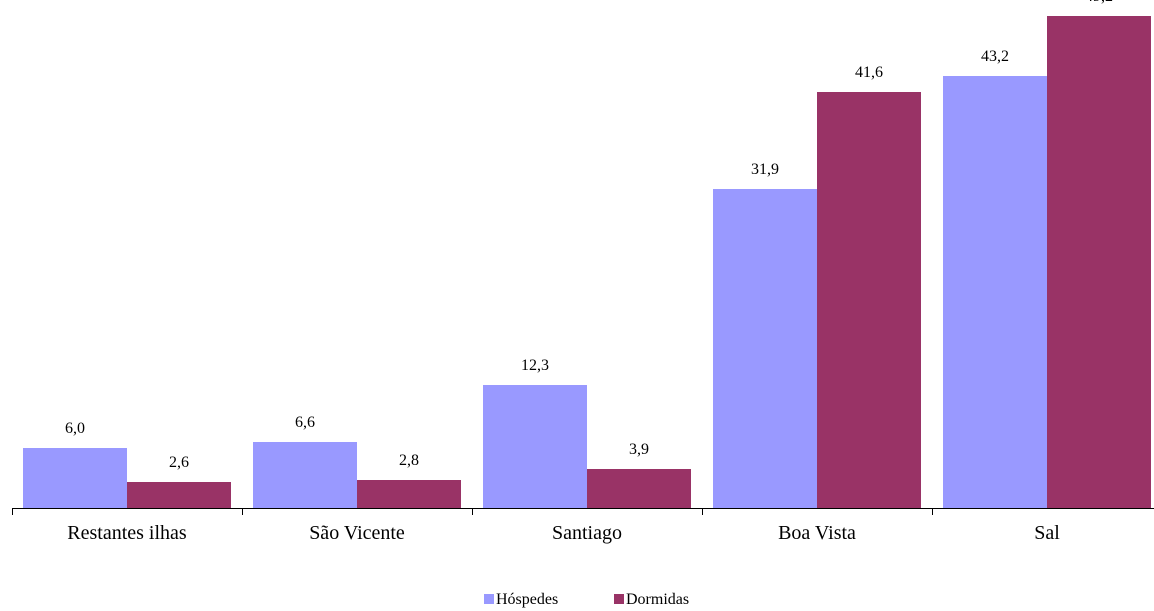 Image resolution: width=1154 pixels, height=611 pixels. I want to click on category-label: Santiago, so click(587, 533).